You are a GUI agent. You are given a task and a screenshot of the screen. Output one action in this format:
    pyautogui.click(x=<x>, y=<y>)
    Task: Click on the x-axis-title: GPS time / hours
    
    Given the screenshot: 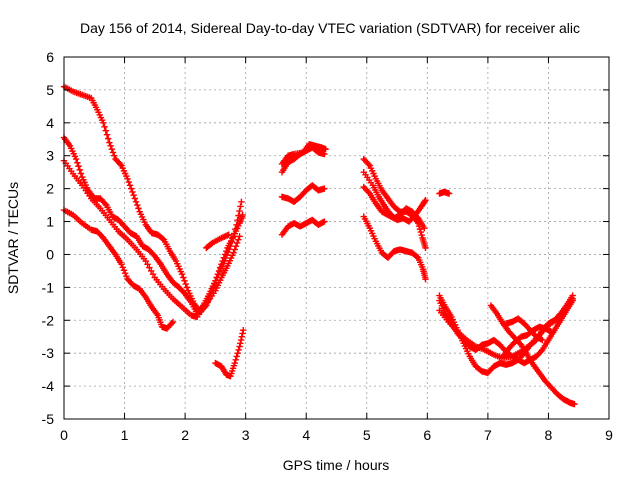 What is the action you would take?
    pyautogui.click(x=336, y=465)
    